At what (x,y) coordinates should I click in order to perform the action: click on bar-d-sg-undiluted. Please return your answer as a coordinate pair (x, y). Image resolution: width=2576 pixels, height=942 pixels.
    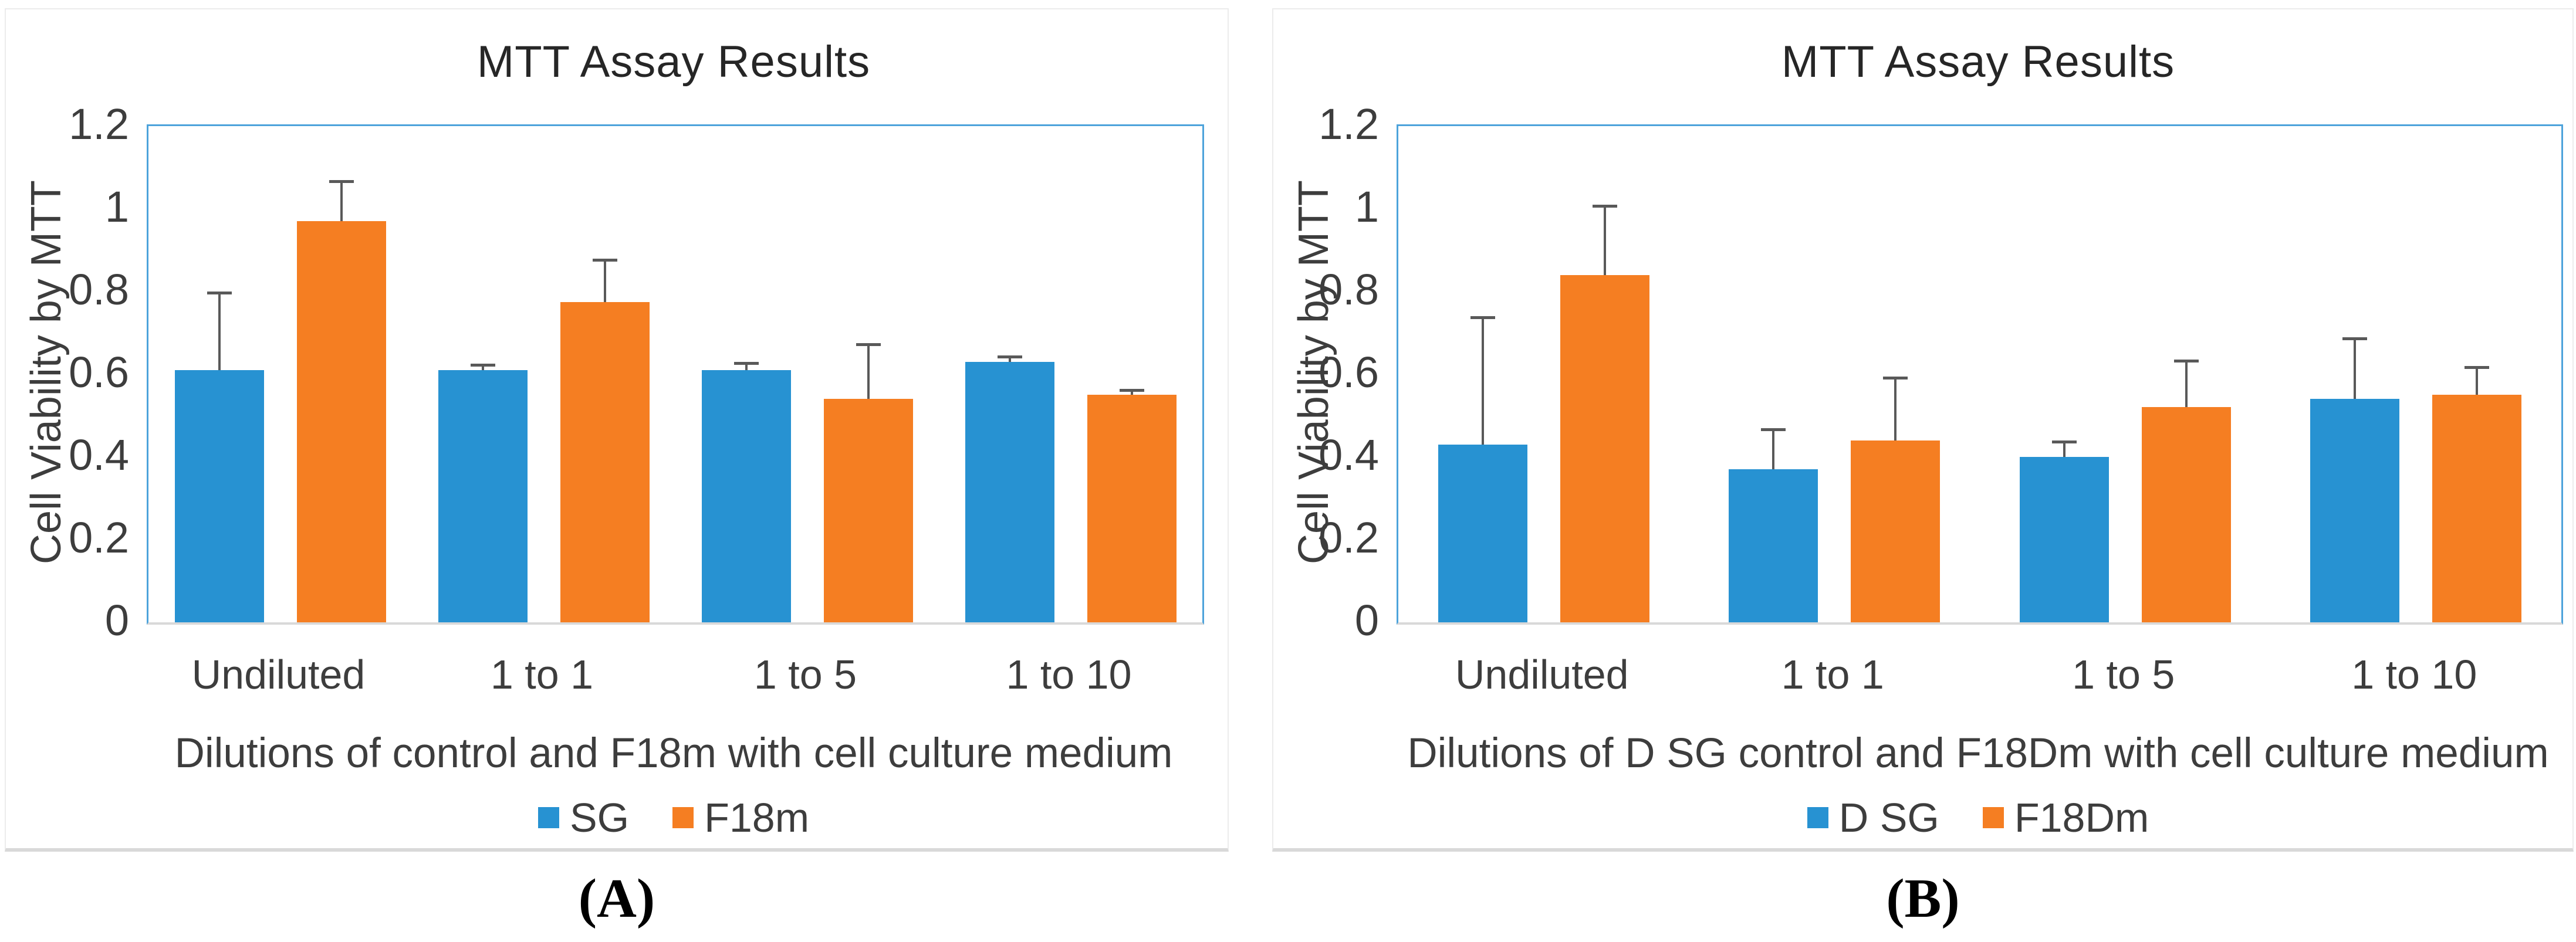
    Looking at the image, I should click on (1482, 533).